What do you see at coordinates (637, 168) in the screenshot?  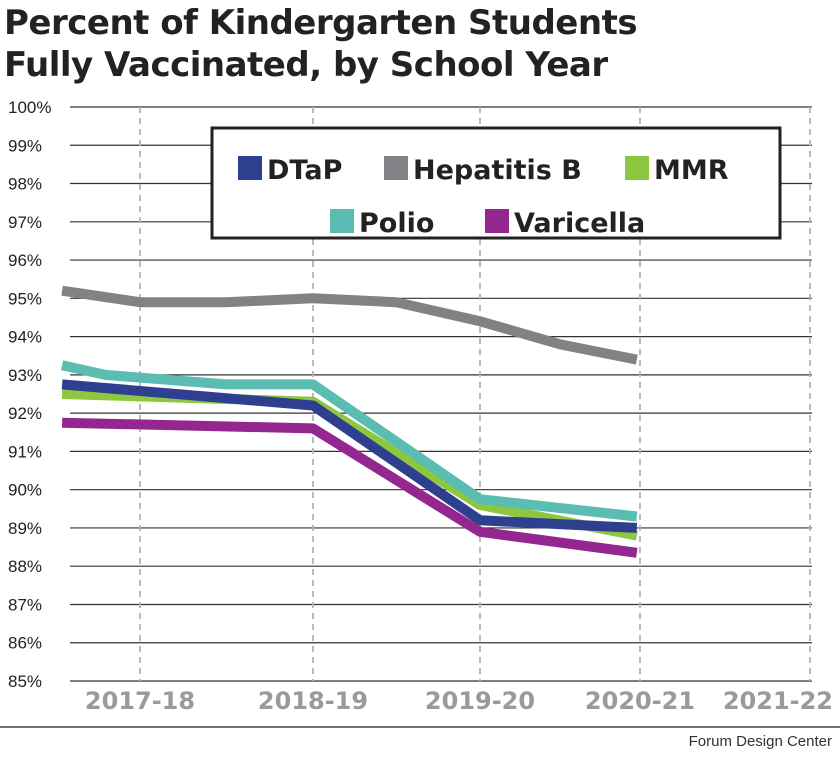 I see `legend-swatch-mmr` at bounding box center [637, 168].